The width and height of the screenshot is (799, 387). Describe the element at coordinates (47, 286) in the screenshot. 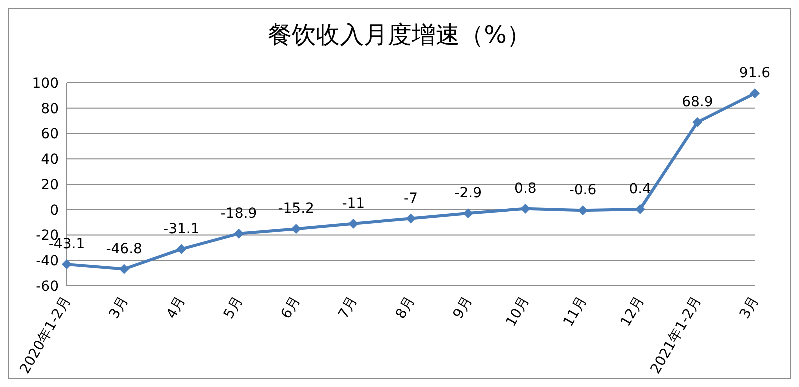

I see `y-tick-label: -60` at that location.